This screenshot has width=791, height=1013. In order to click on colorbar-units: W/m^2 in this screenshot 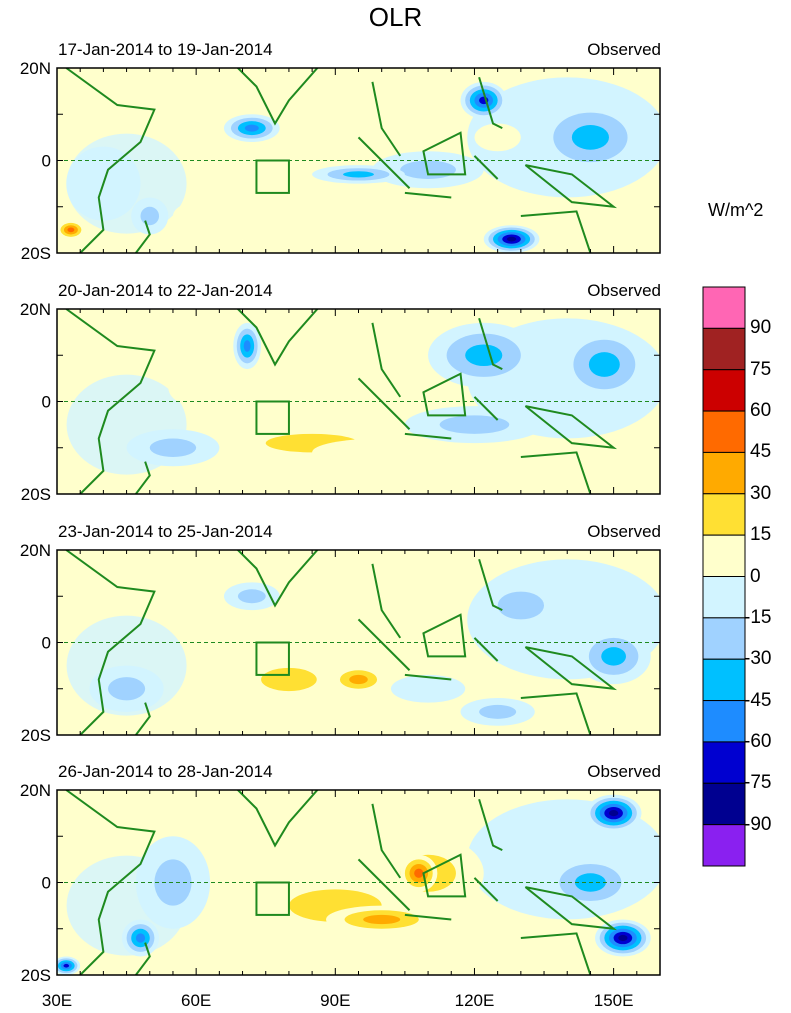, I will do `click(736, 210)`.